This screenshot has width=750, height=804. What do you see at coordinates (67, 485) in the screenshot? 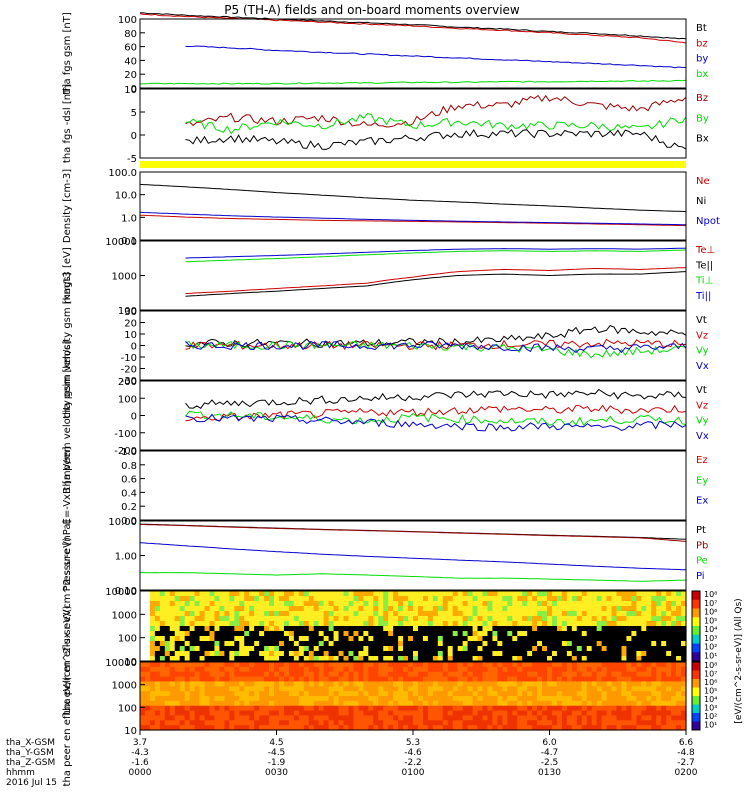
I see `y-axis-label: E=-VxB [mV/m]` at bounding box center [67, 485].